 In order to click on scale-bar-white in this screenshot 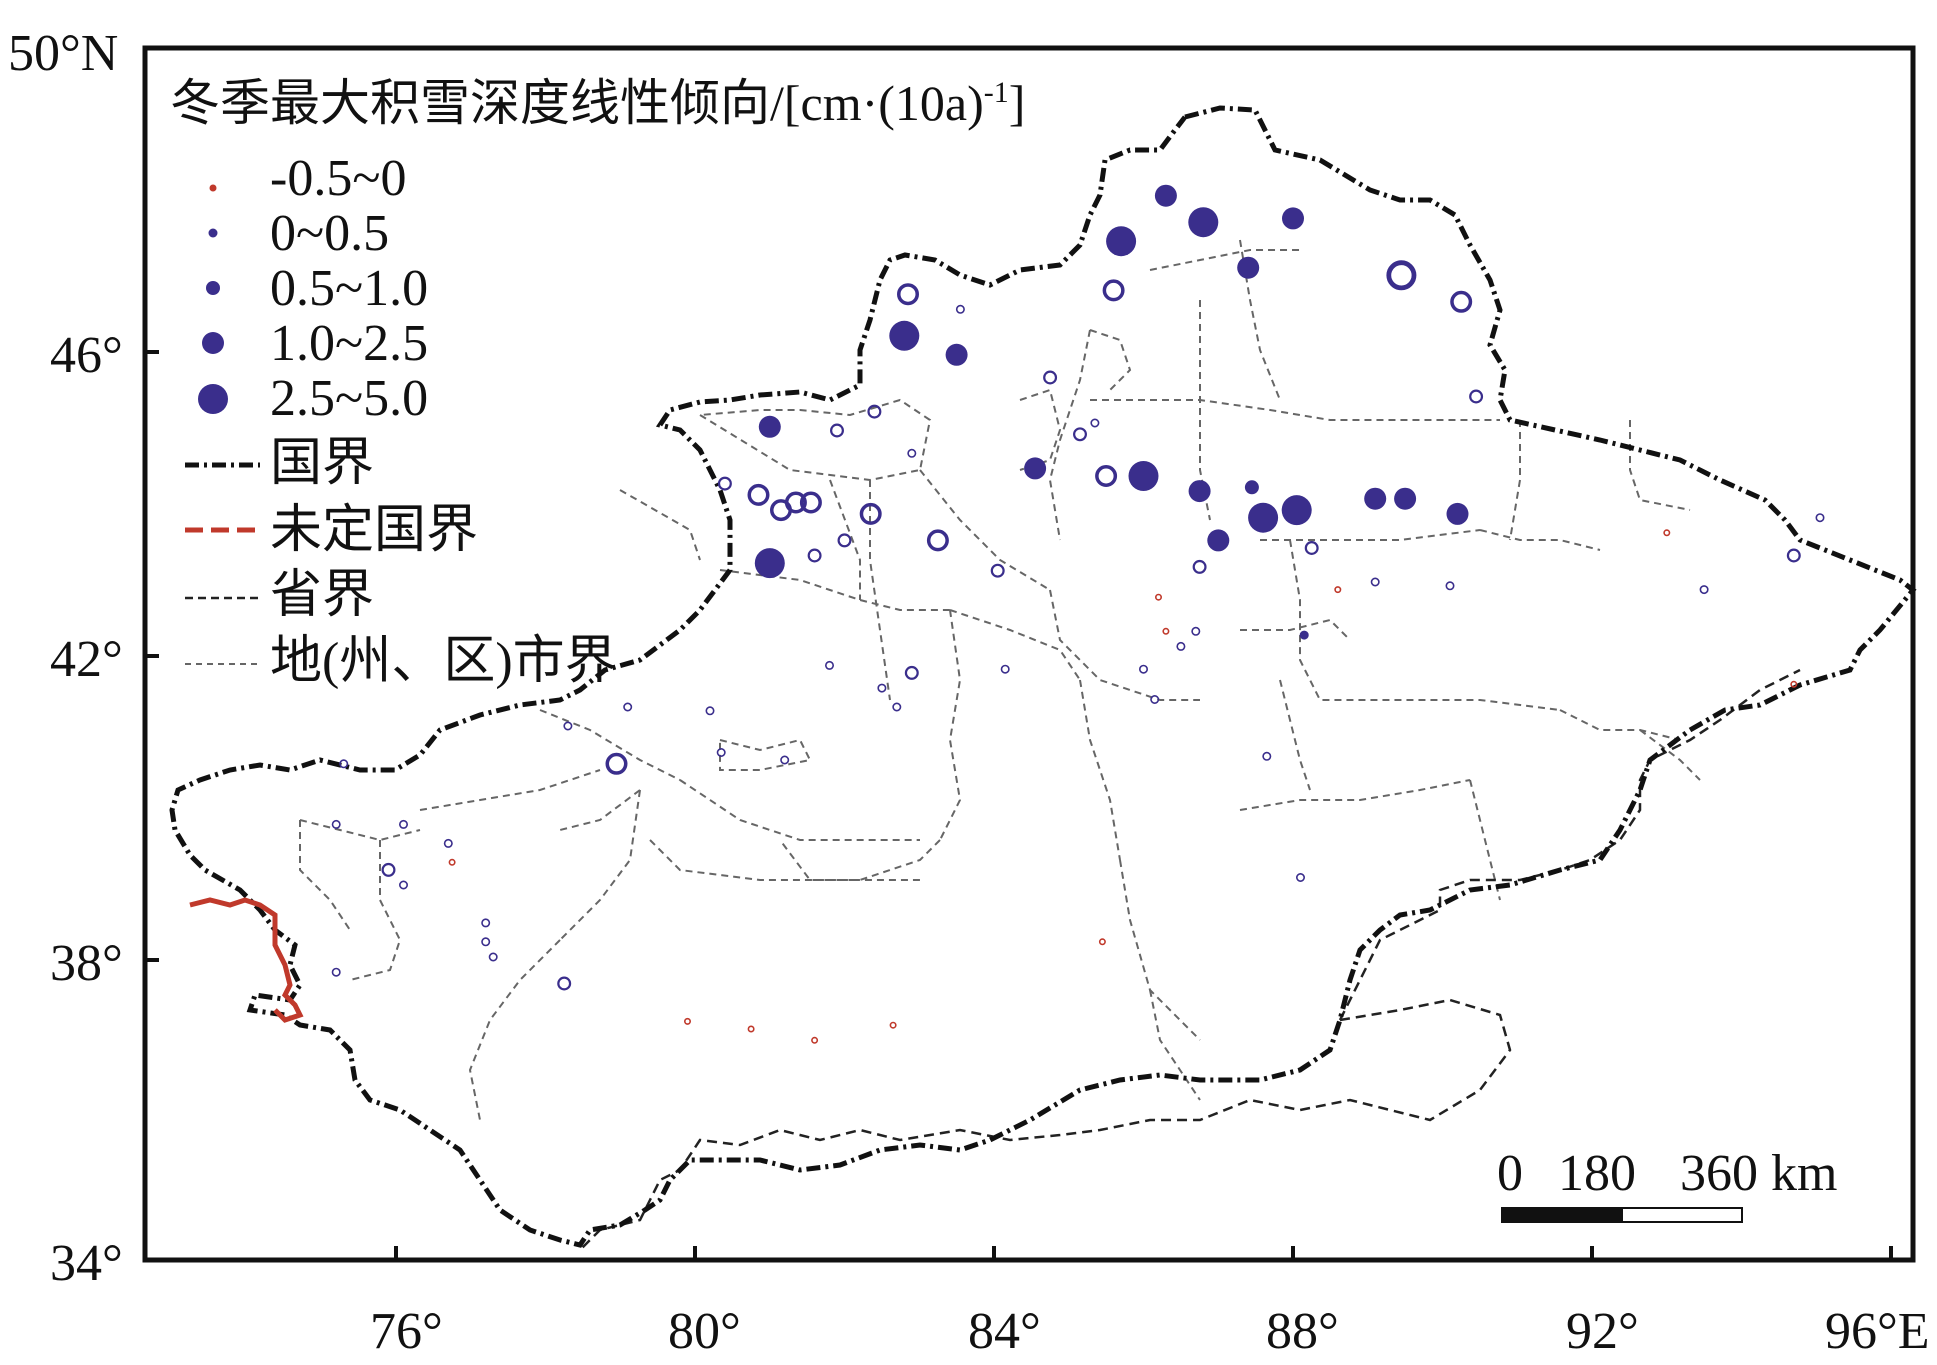, I will do `click(1682, 1215)`.